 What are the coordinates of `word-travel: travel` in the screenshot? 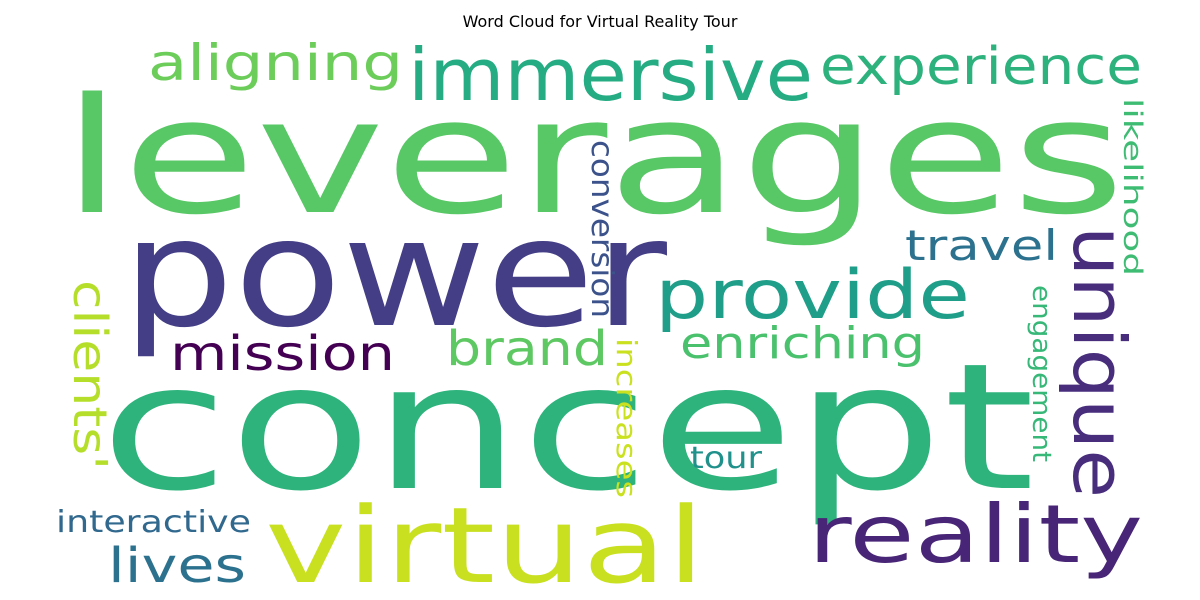 It's located at (981, 245).